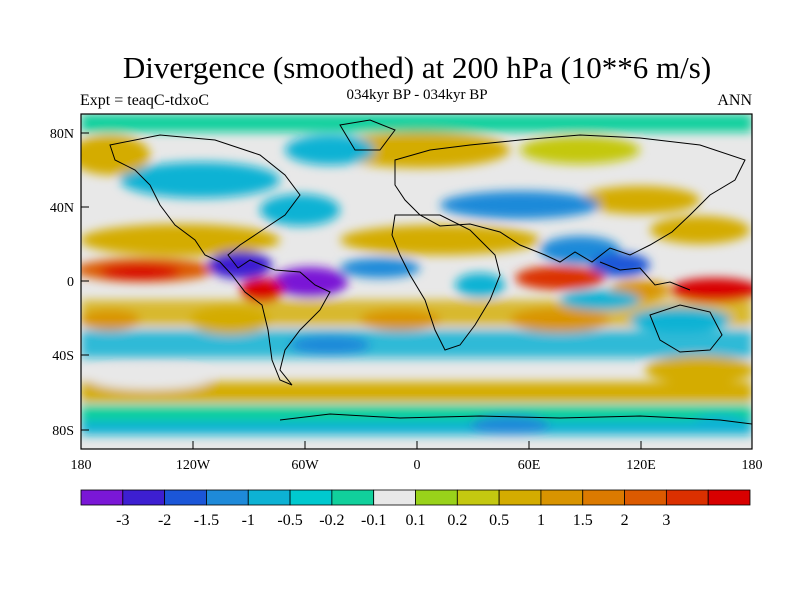 The width and height of the screenshot is (800, 600). I want to click on season-label: ANN, so click(734, 100).